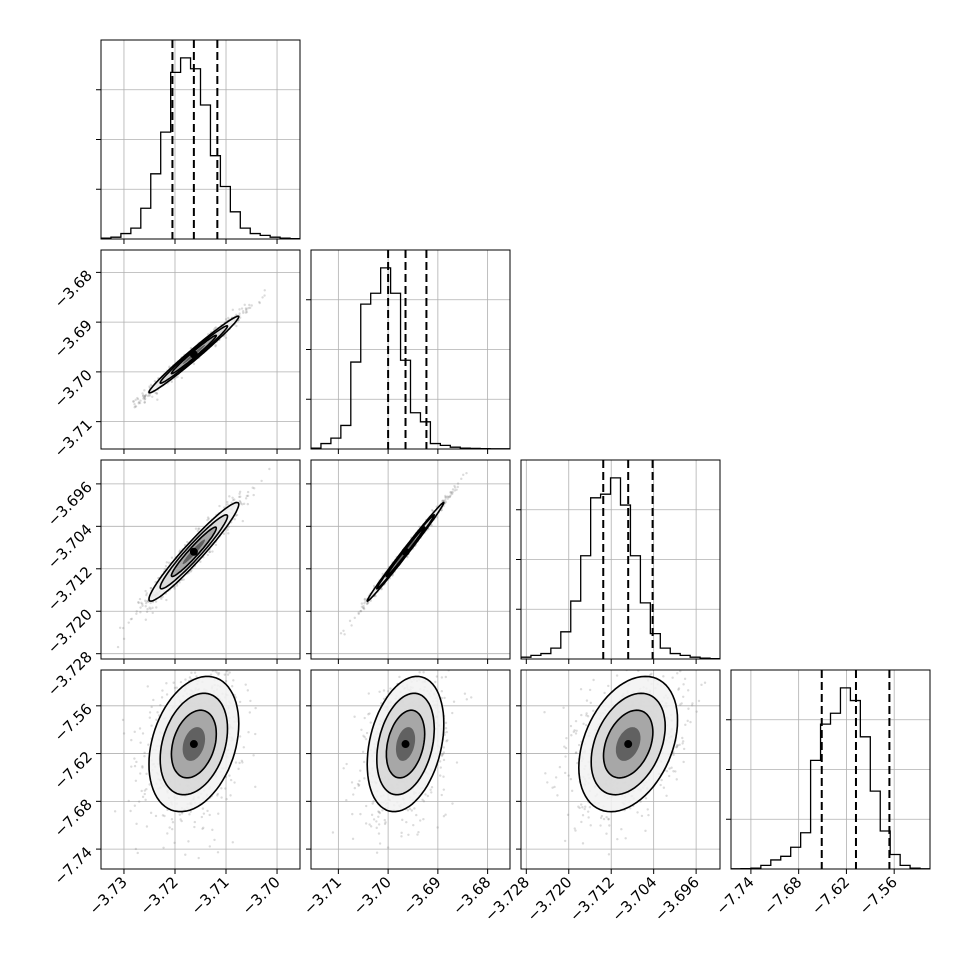 The height and width of the screenshot is (970, 970). I want to click on scatter-panel-1-0: −3.71−3.70−3.69−3.68, so click(176, 355).